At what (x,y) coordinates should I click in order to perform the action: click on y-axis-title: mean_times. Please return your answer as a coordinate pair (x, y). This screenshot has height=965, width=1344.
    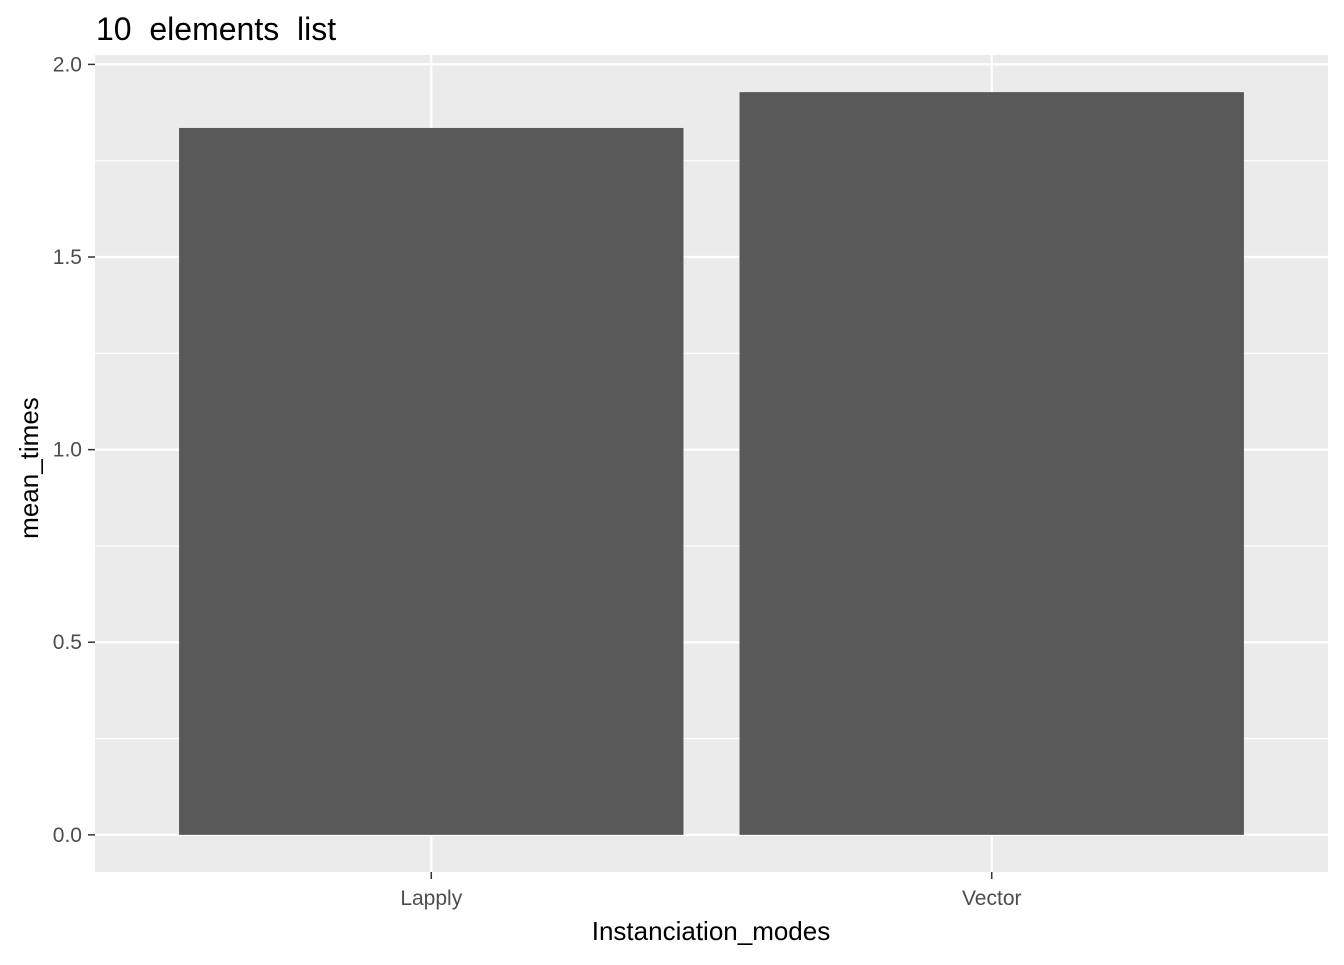
    Looking at the image, I should click on (29, 468).